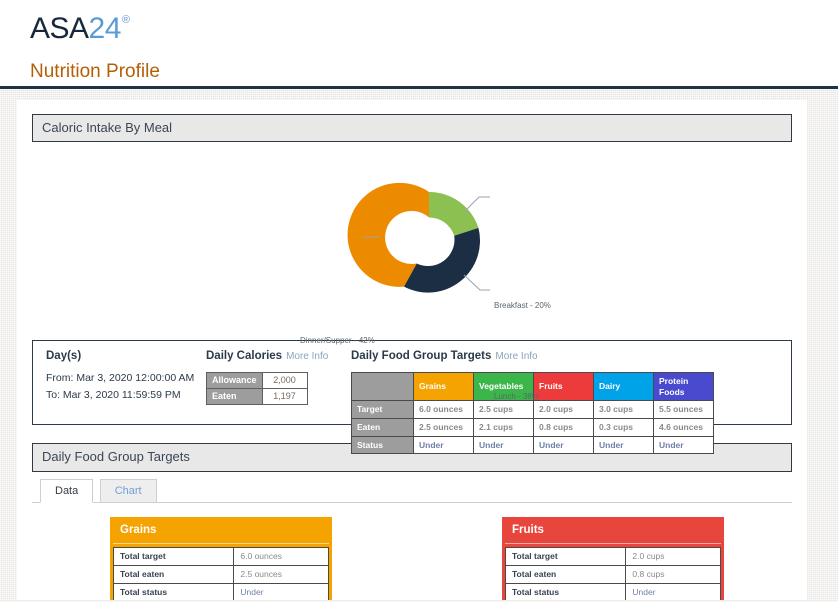 The height and width of the screenshot is (602, 838). What do you see at coordinates (454, 214) in the screenshot?
I see `donut-slice-breakfast` at bounding box center [454, 214].